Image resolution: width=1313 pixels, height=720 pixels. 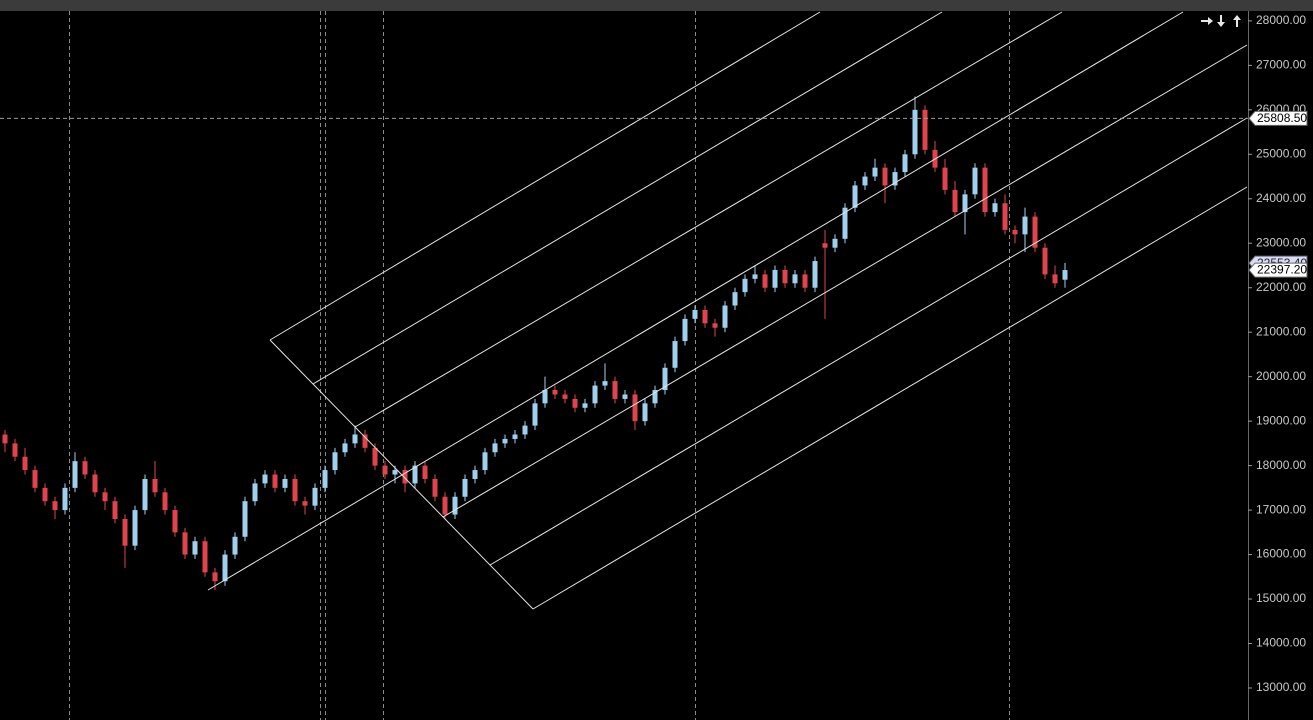 I want to click on y-tick-label: 16000.00, so click(x=1281, y=554).